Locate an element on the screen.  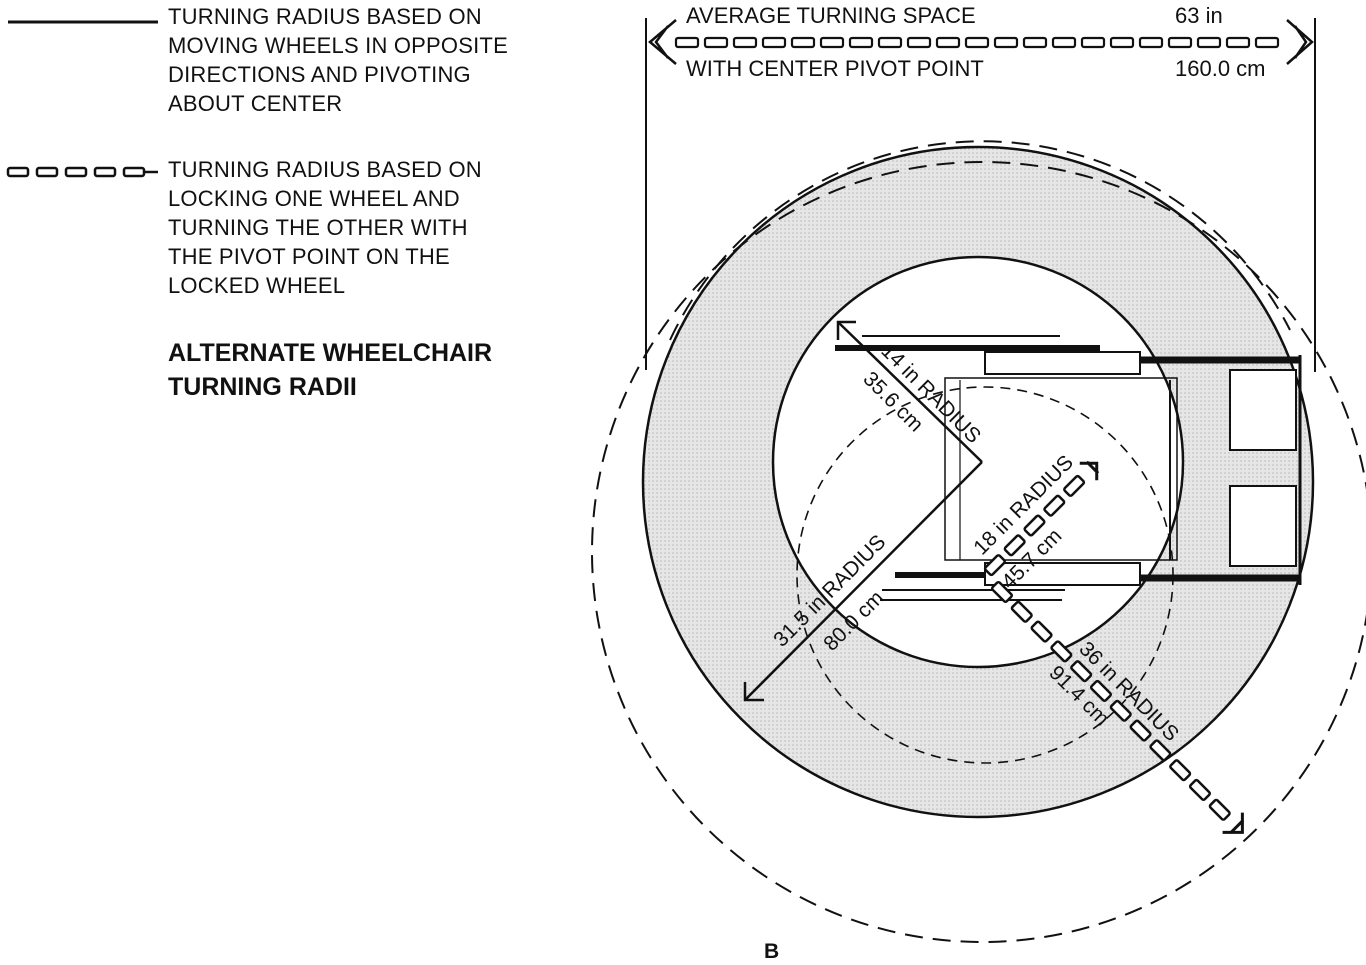
wheelchair-outline is located at coordinates (1068, 468).